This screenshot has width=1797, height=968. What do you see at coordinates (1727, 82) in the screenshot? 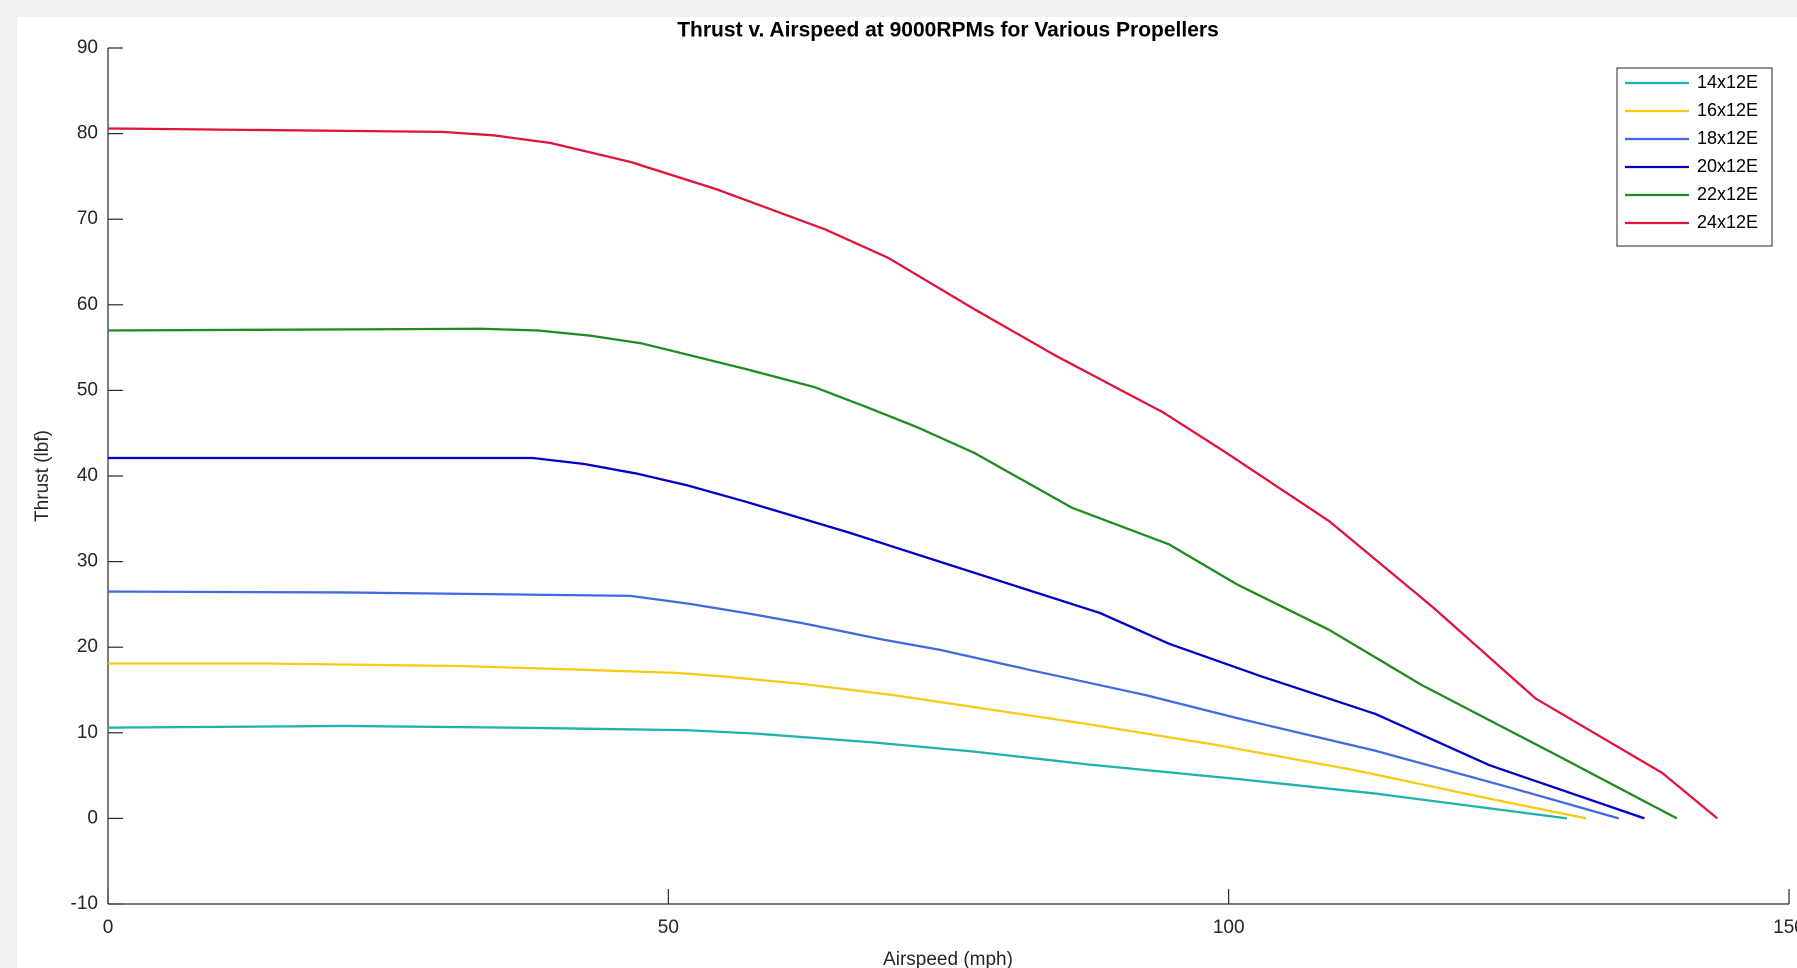
I see `legend-label: 14x12E` at bounding box center [1727, 82].